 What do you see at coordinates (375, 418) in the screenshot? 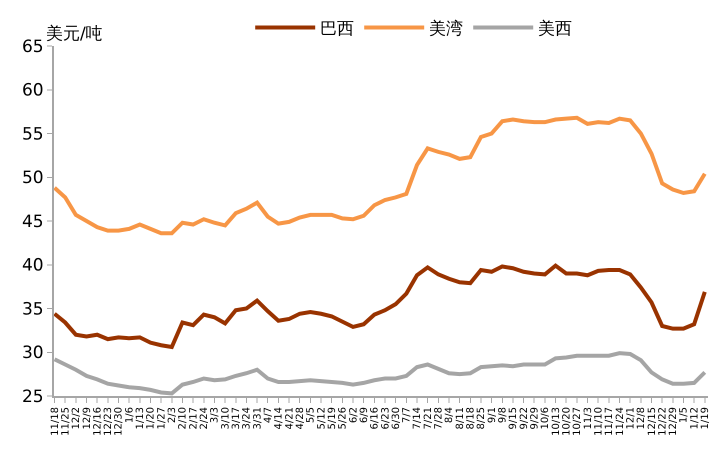
I see `x-tick-label: 6/16` at bounding box center [375, 418].